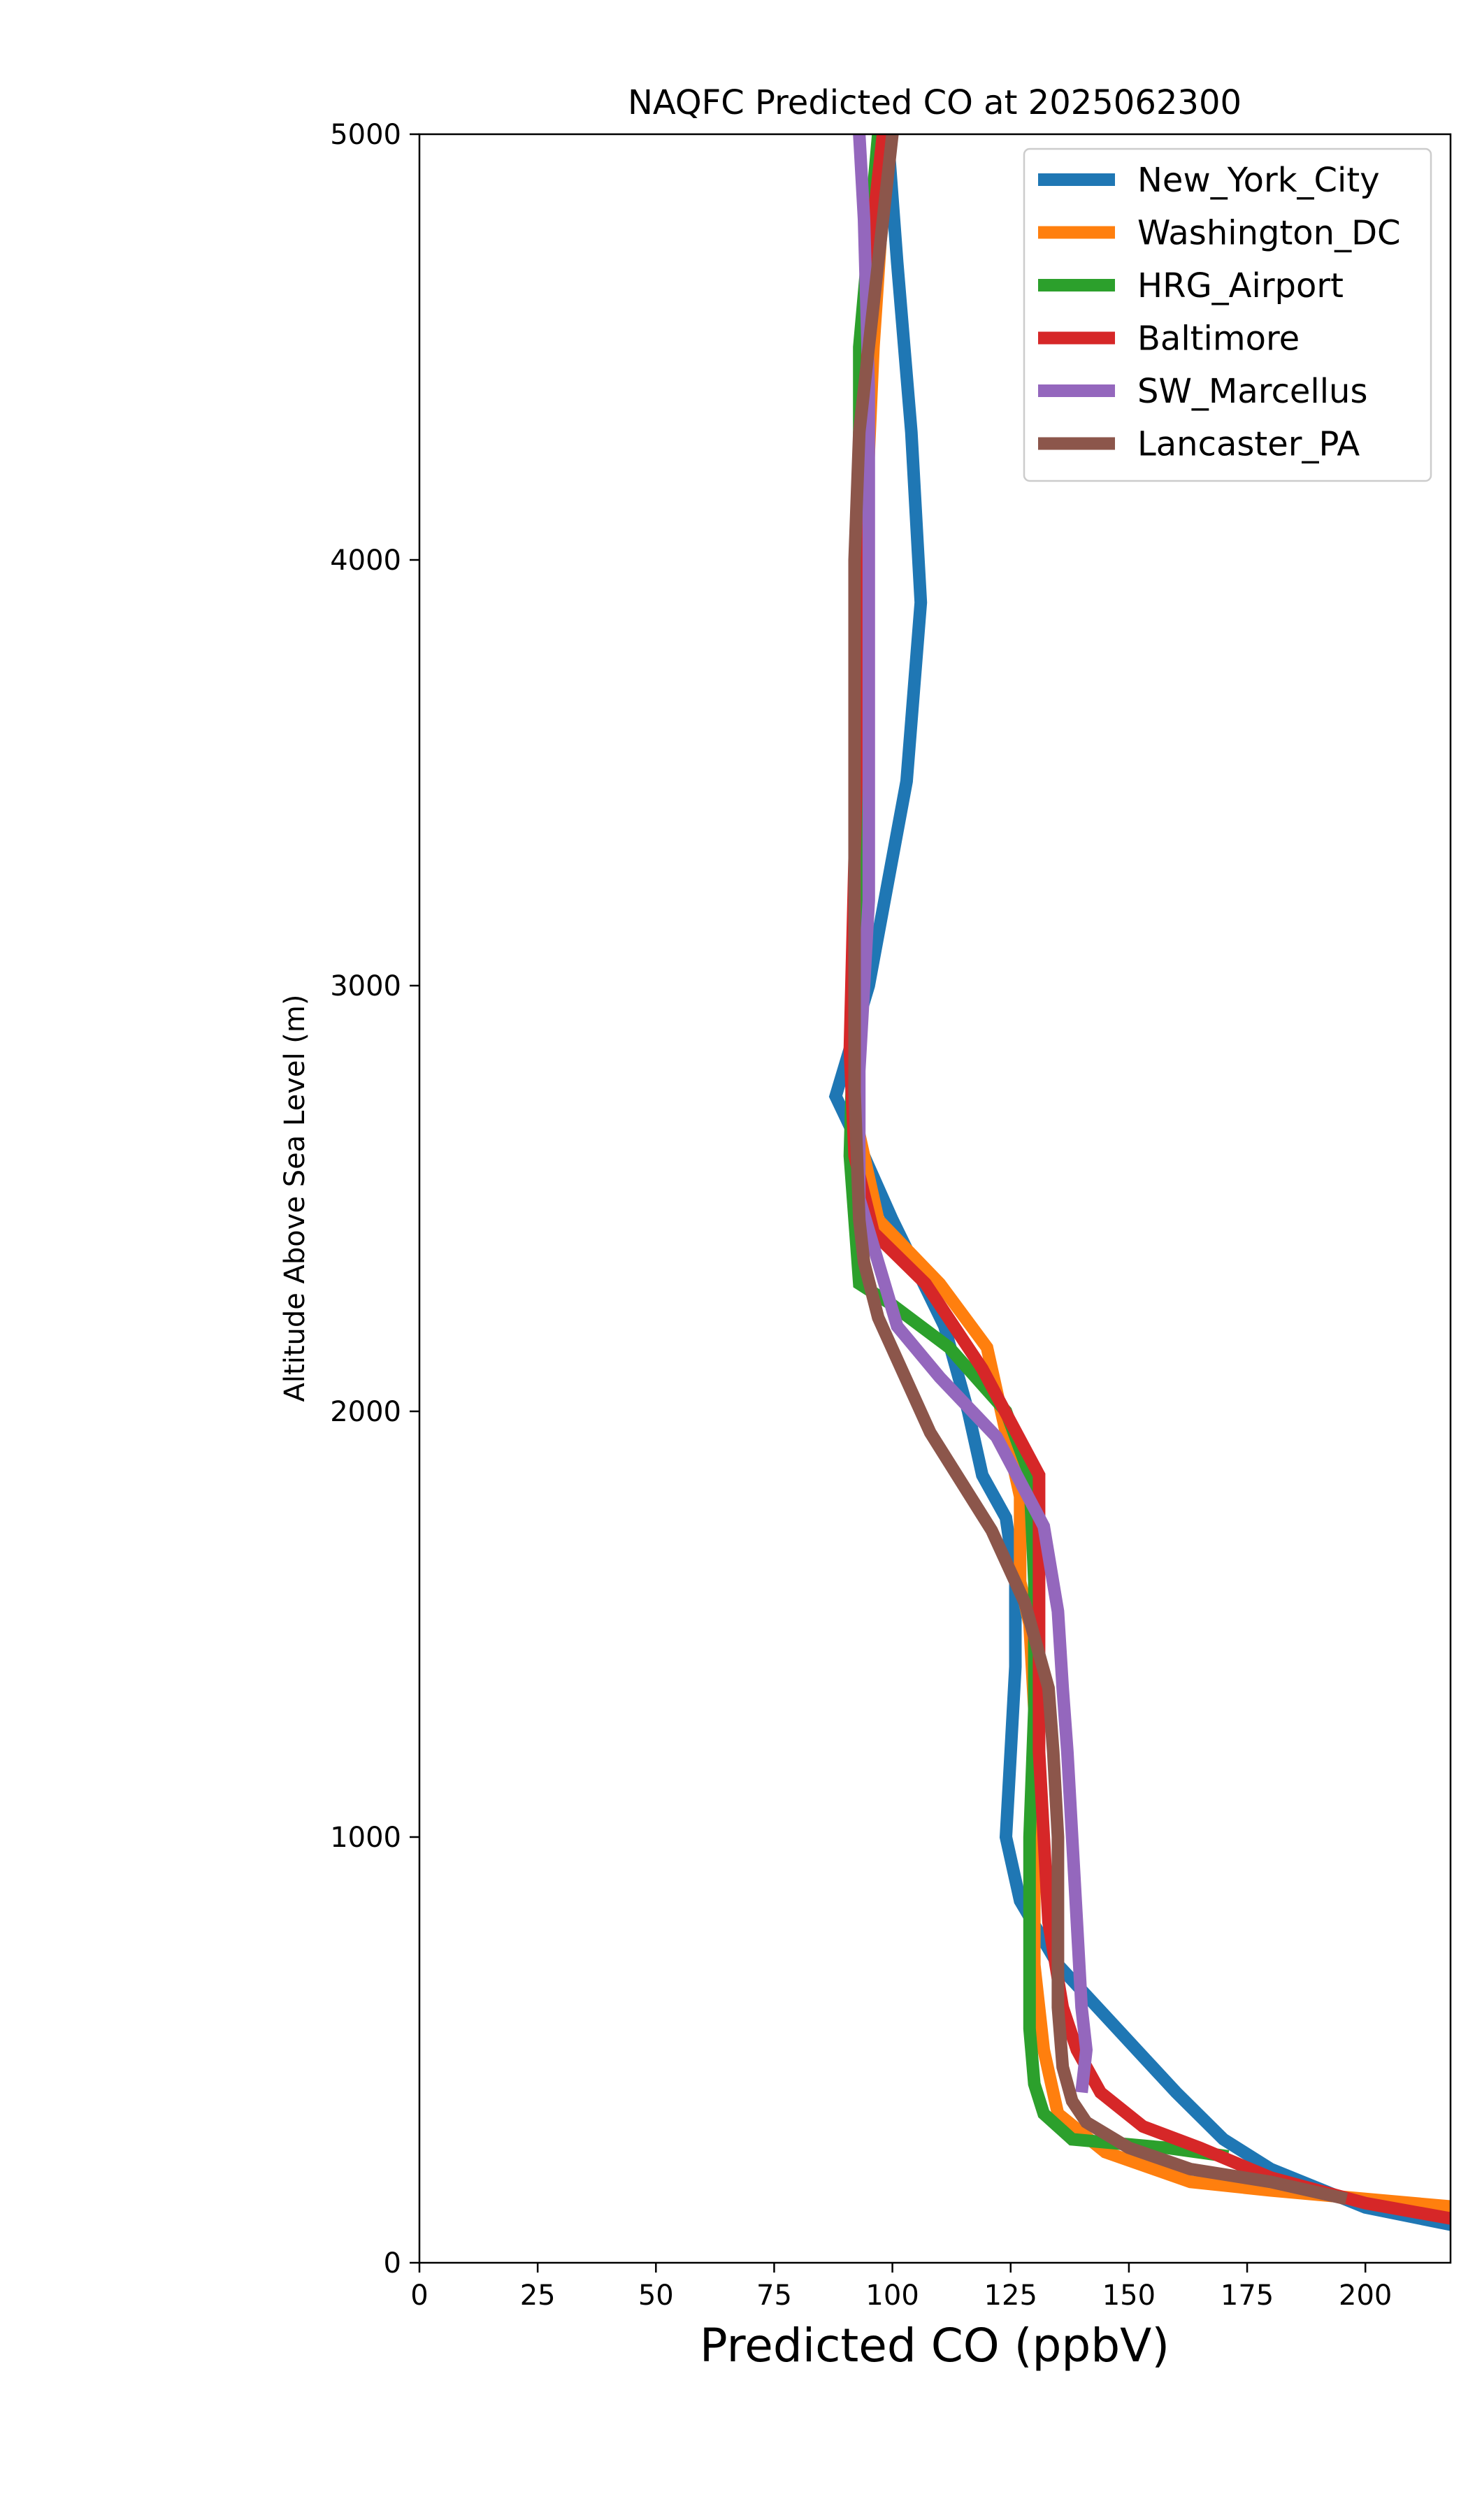  What do you see at coordinates (973, 1114) in the screenshot?
I see `series-line-sw-marcellus` at bounding box center [973, 1114].